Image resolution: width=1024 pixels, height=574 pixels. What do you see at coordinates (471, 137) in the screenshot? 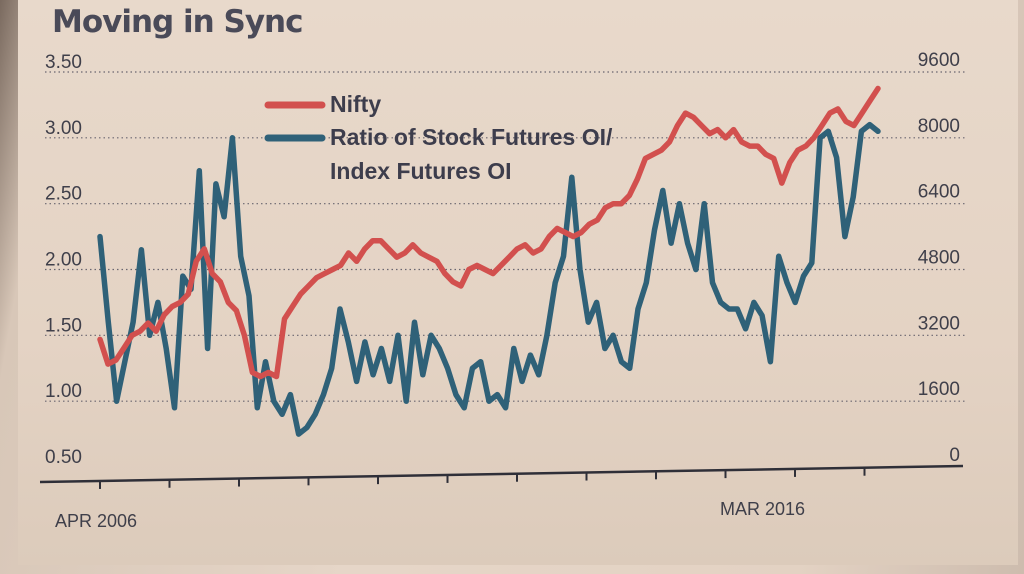
I see `legend-label-ratio-line1: Ratio of Stock Futures OI/` at bounding box center [471, 137].